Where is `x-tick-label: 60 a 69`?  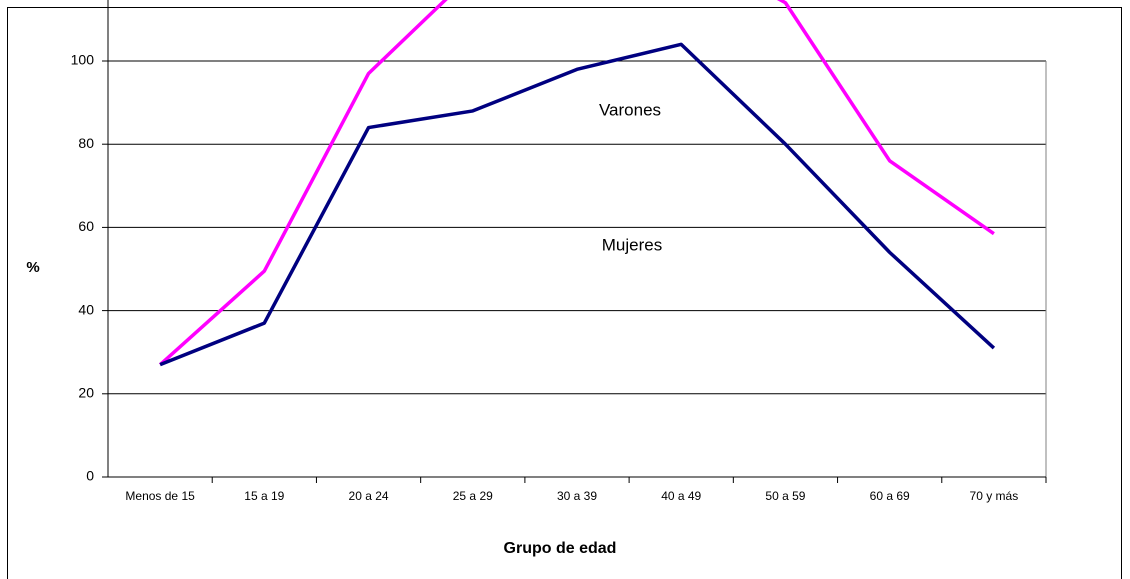 x-tick-label: 60 a 69 is located at coordinates (890, 496).